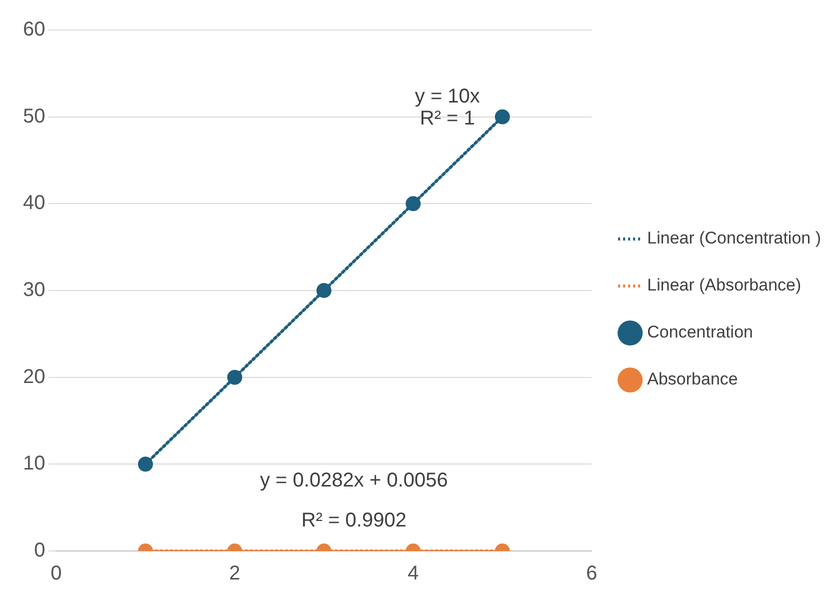 The width and height of the screenshot is (835, 609). Describe the element at coordinates (700, 332) in the screenshot. I see `legend-label: Concentration` at that location.